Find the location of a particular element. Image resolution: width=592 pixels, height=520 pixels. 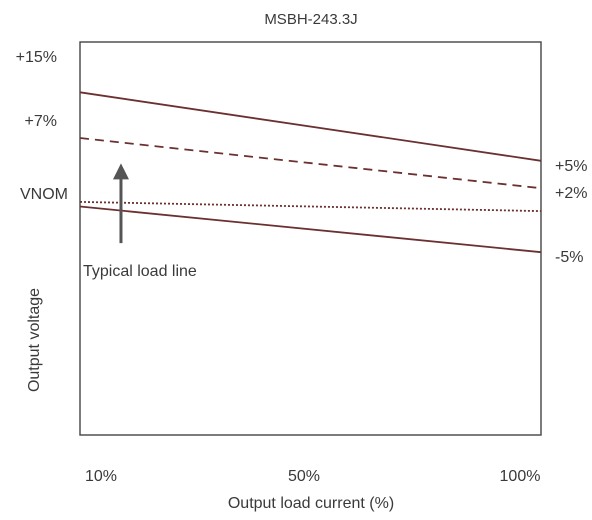

y-axis-title: Output voltage is located at coordinates (34, 340).